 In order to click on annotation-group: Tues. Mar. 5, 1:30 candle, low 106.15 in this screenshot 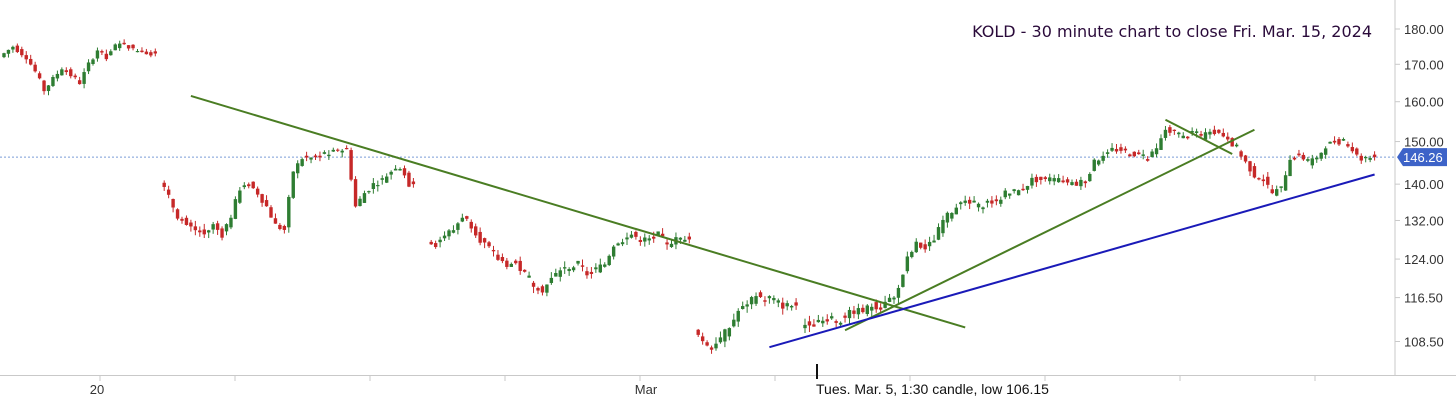, I will do `click(932, 380)`.